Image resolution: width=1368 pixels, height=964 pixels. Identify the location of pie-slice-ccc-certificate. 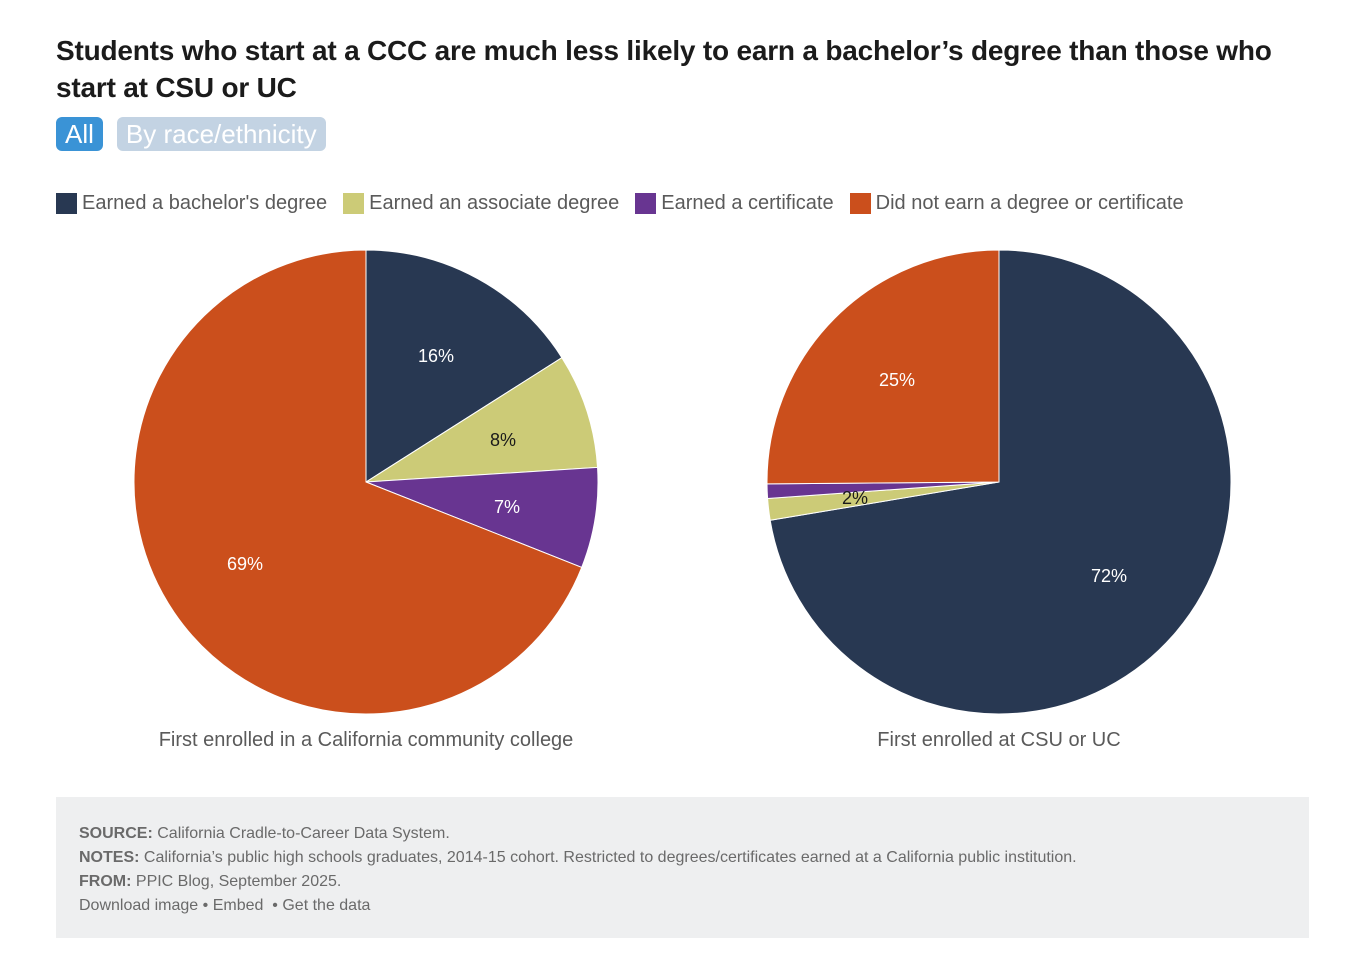
(482, 517).